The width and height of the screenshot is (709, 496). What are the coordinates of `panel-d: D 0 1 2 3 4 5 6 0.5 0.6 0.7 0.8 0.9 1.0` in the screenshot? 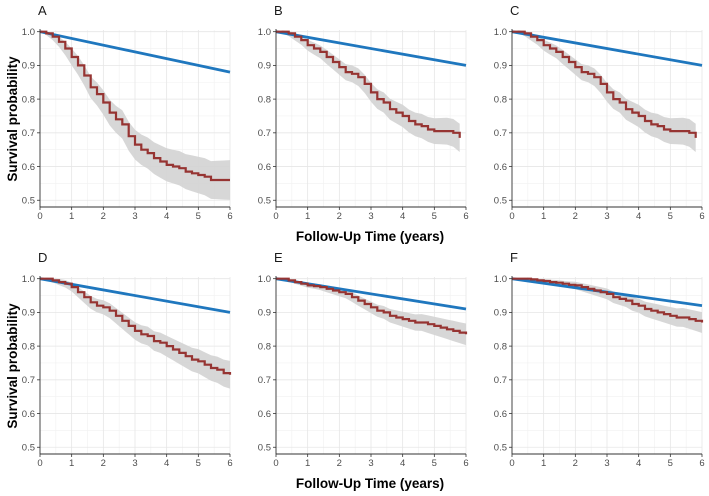 It's located at (127, 359).